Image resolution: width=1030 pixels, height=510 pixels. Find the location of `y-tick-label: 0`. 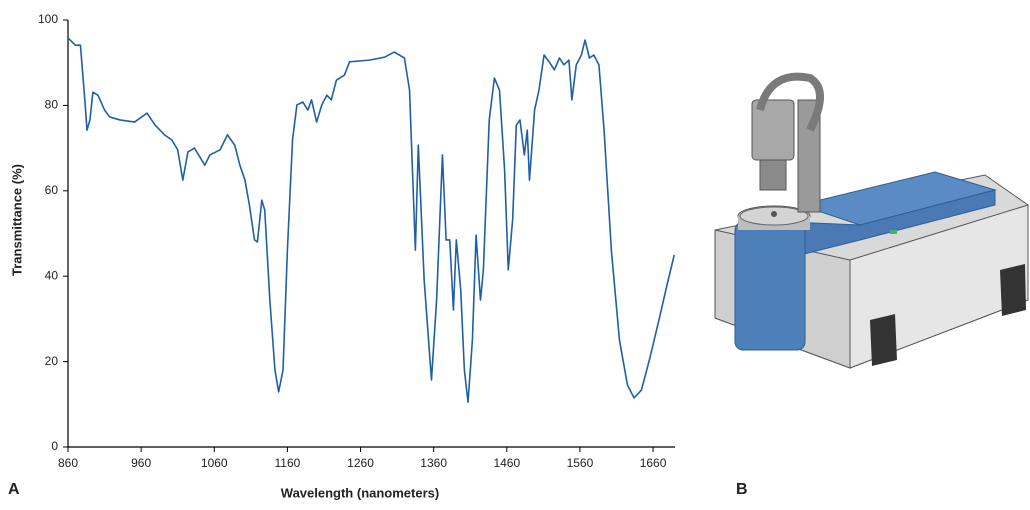

y-tick-label: 0 is located at coordinates (54, 446).